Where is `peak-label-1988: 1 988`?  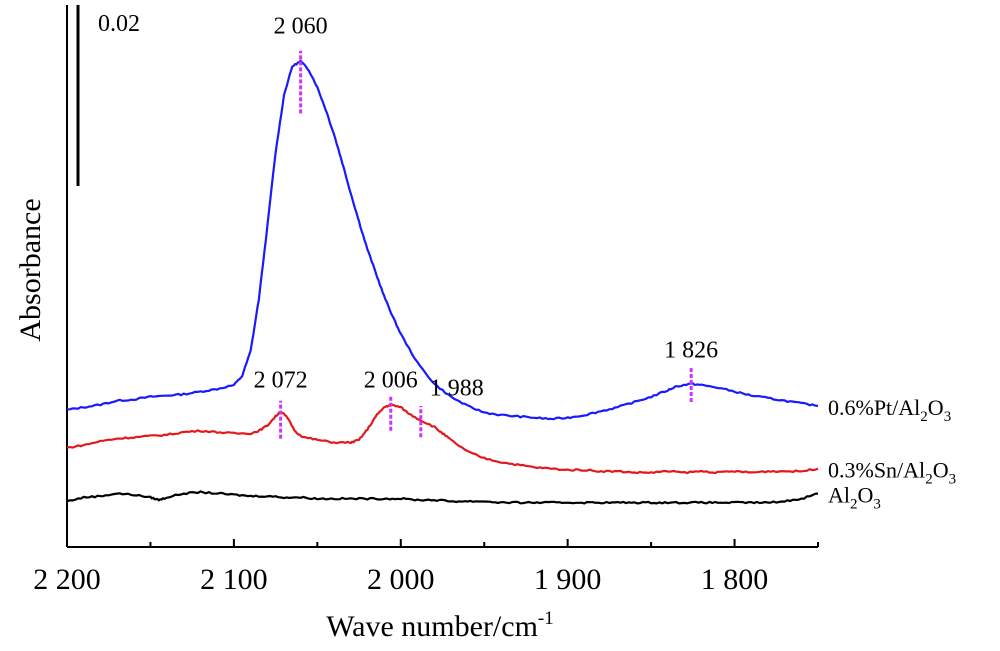 peak-label-1988: 1 988 is located at coordinates (457, 389).